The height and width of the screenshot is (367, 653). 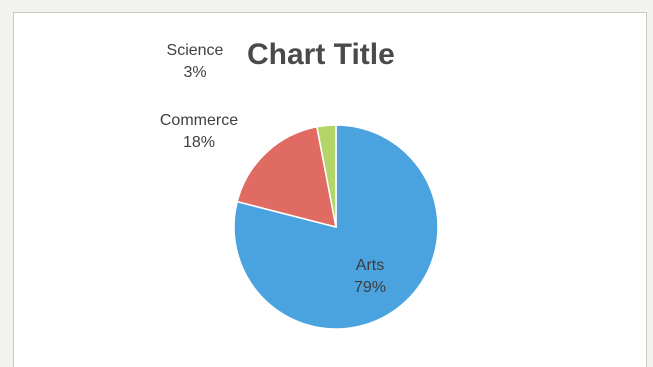 I want to click on slice-label-science: Science, so click(x=195, y=50).